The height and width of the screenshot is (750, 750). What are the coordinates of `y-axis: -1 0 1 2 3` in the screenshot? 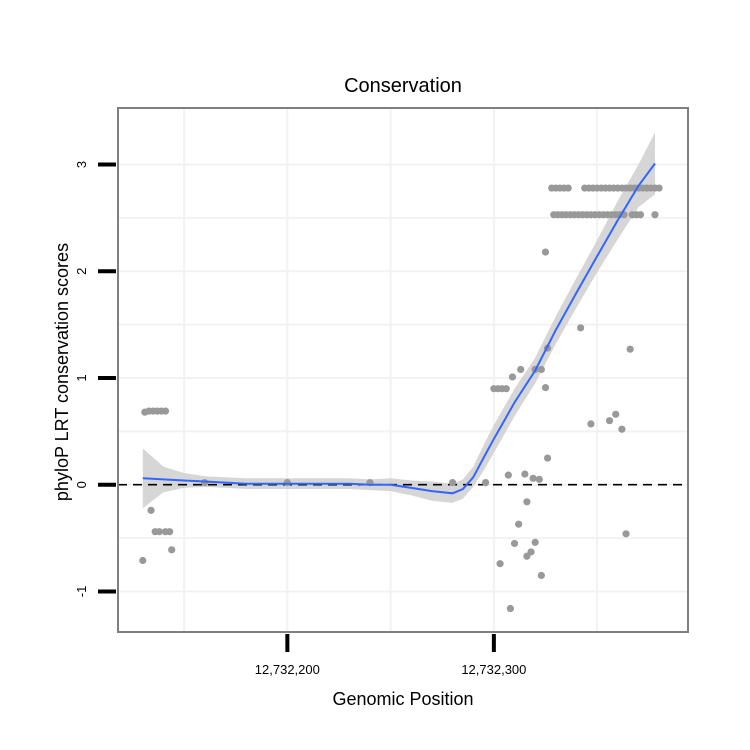 It's located at (95, 379).